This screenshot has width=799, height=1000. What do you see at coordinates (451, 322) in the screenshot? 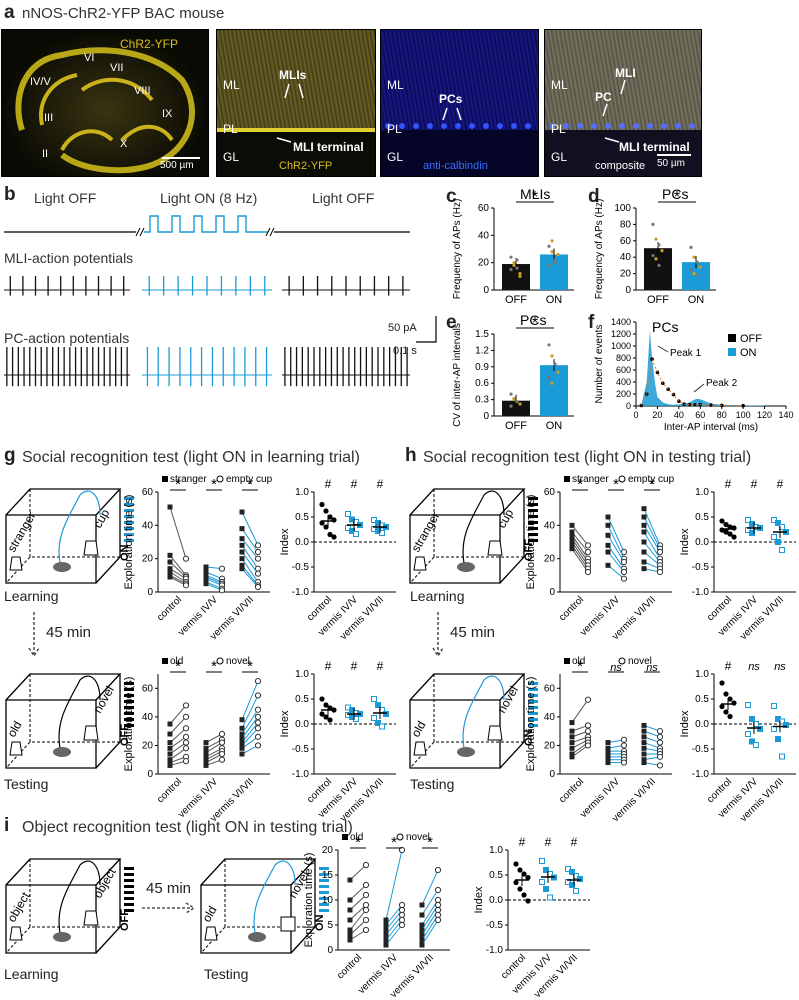
I see `panel-label-e: e` at bounding box center [451, 322].